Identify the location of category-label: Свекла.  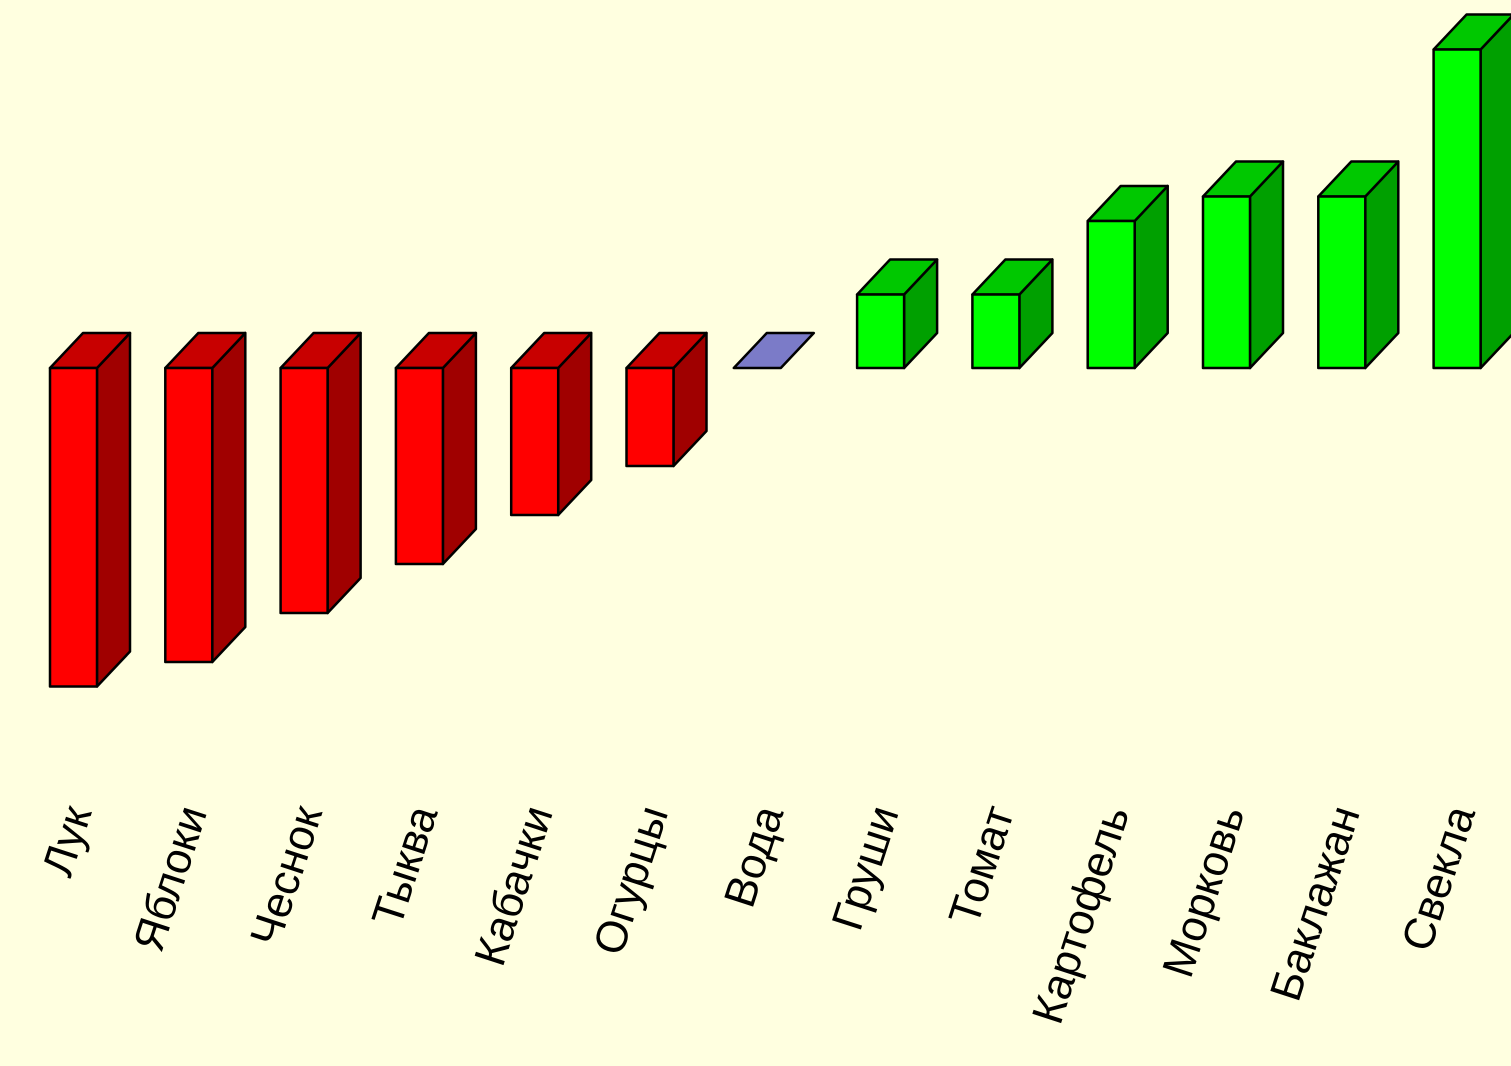
(1438, 877).